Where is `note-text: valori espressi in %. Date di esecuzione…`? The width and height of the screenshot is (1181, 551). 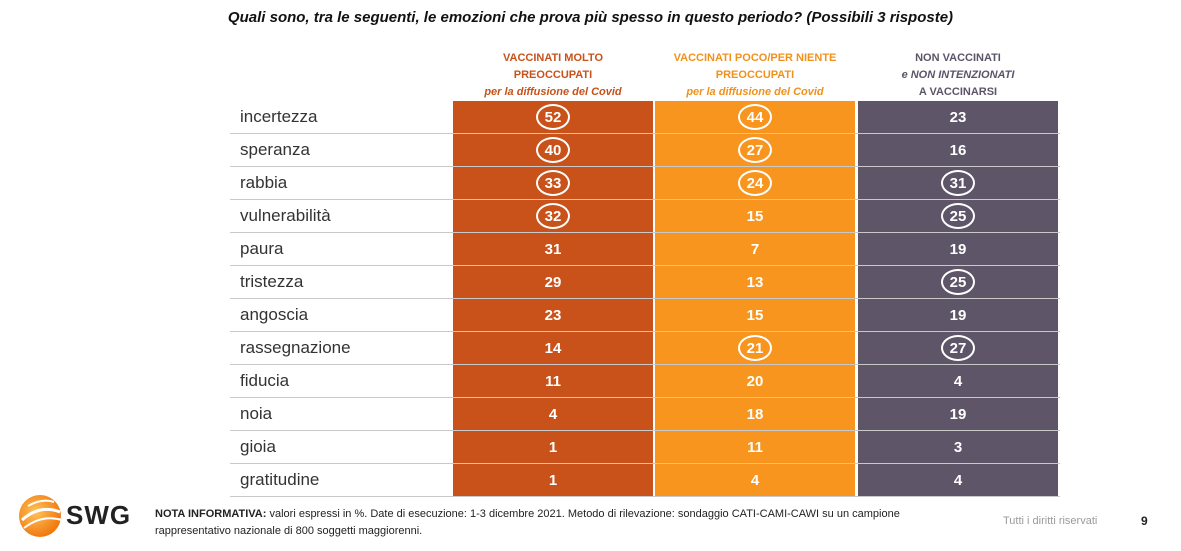 note-text: valori espressi in %. Date di esecuzione… is located at coordinates (527, 522).